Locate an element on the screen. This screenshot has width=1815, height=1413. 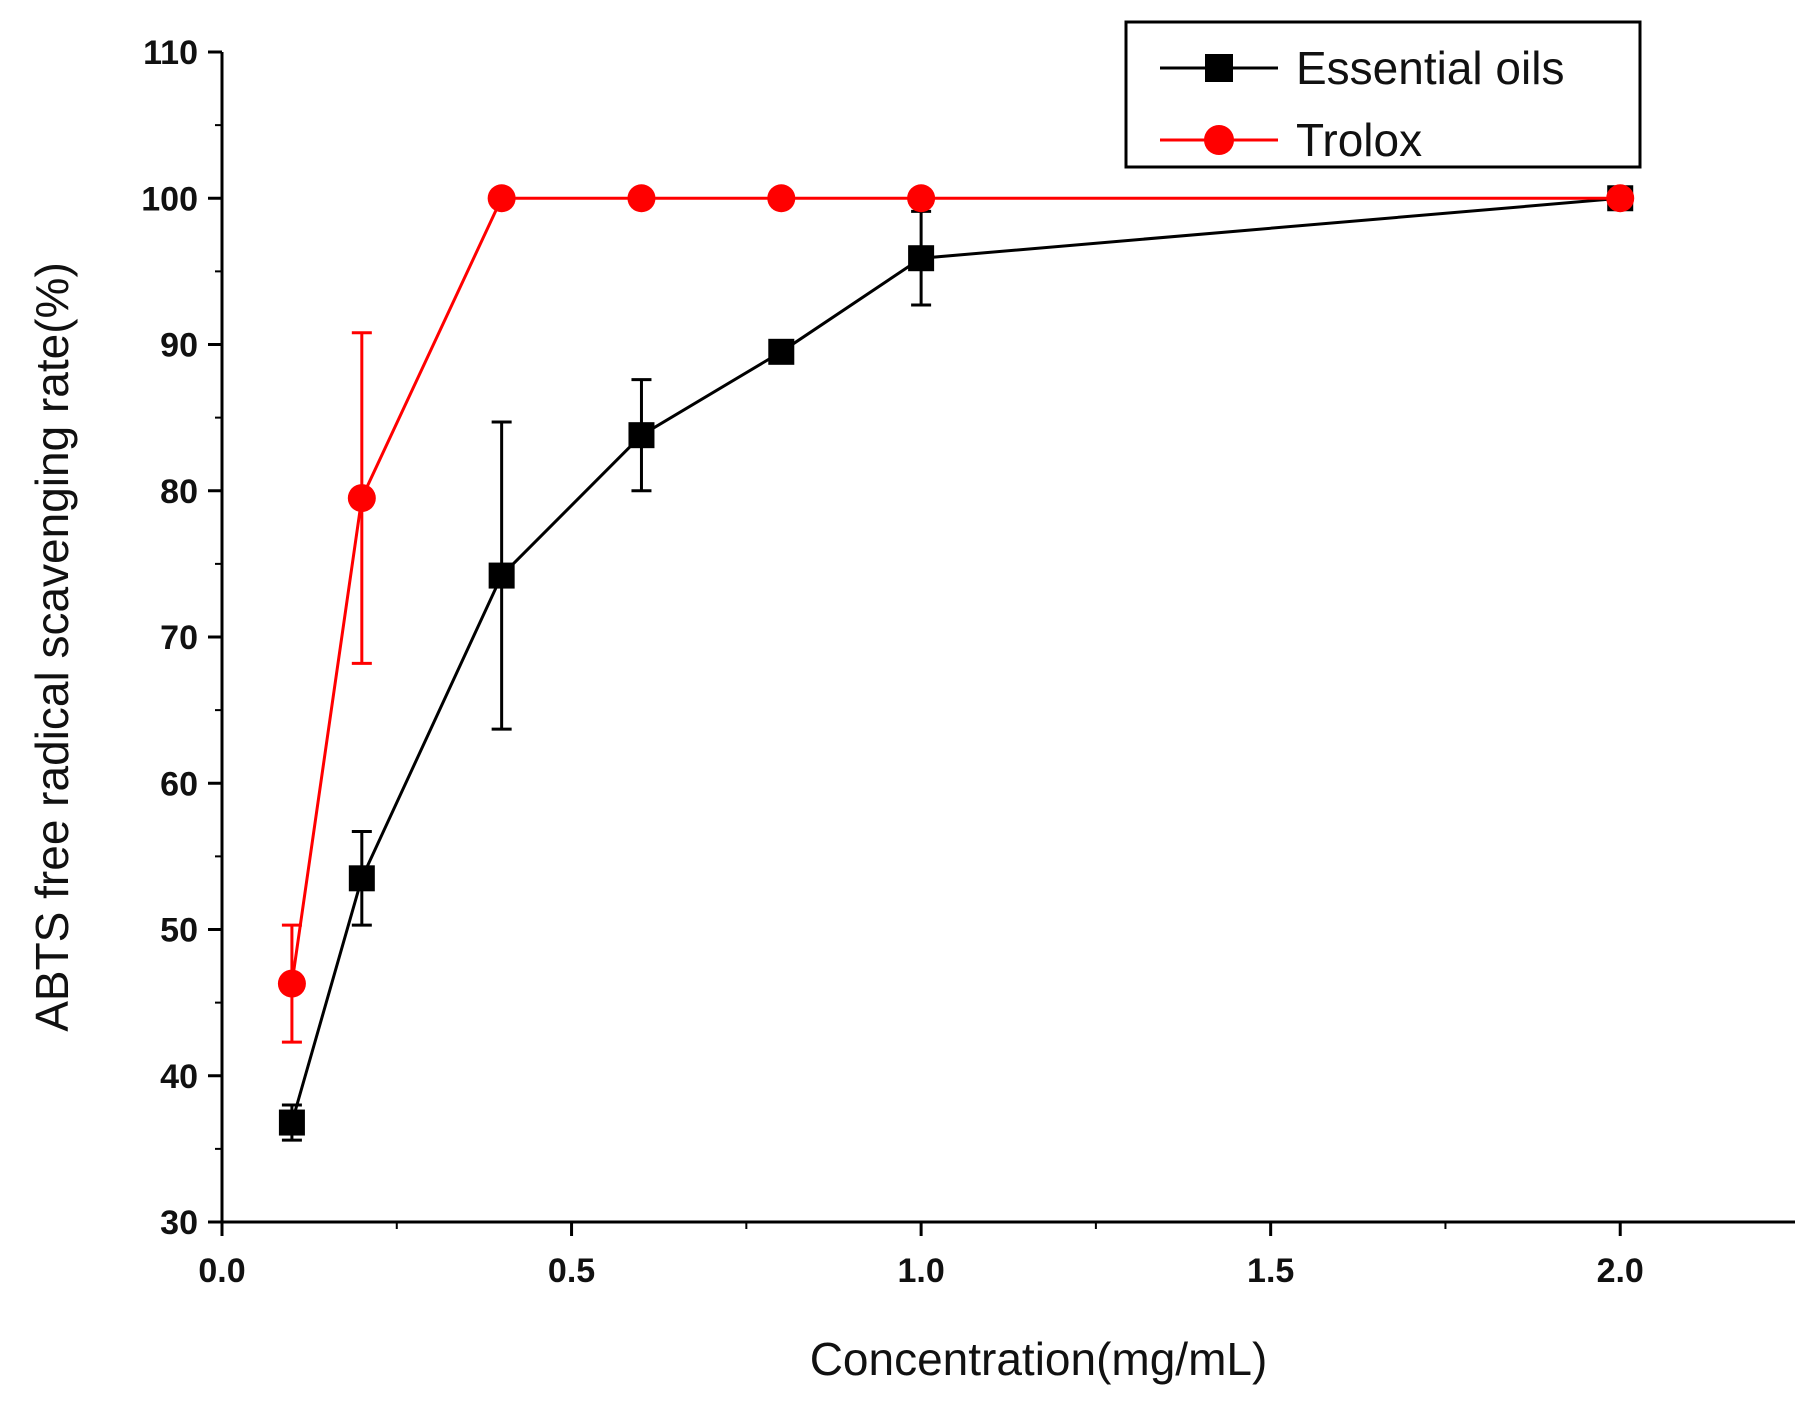
x-tick-label: 2.0 is located at coordinates (1620, 1271).